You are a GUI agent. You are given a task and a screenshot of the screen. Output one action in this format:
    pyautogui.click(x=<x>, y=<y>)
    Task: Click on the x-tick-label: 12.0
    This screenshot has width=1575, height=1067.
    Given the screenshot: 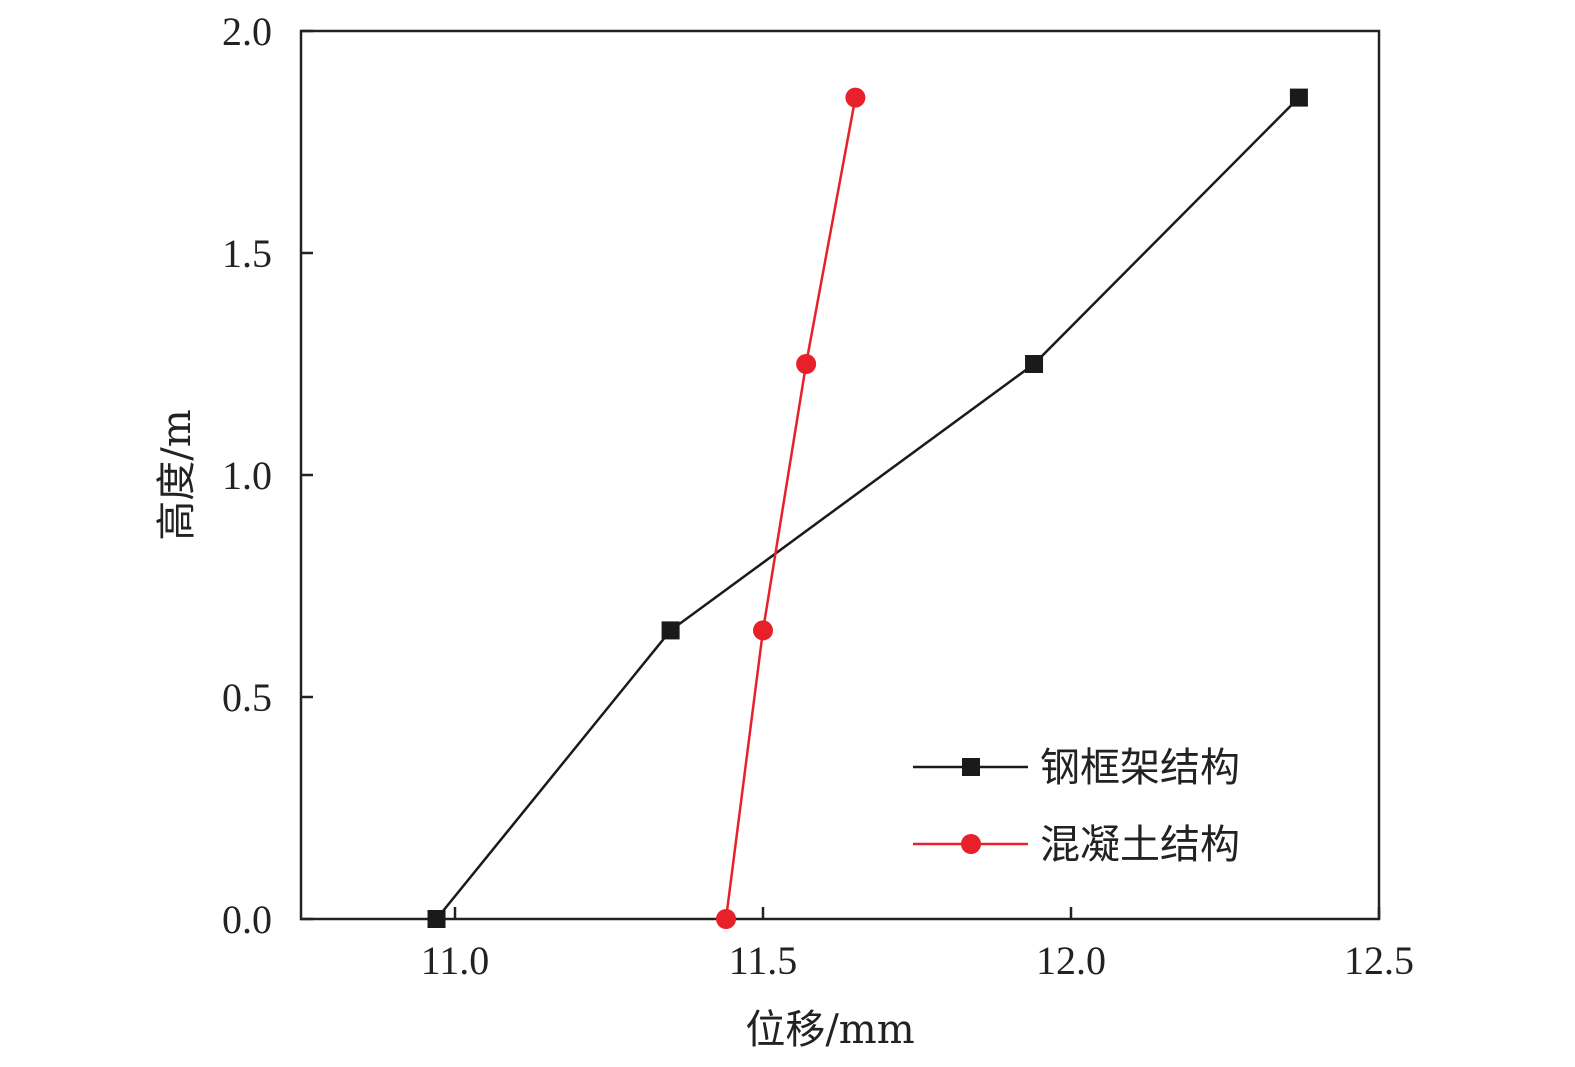 What is the action you would take?
    pyautogui.click(x=1071, y=960)
    